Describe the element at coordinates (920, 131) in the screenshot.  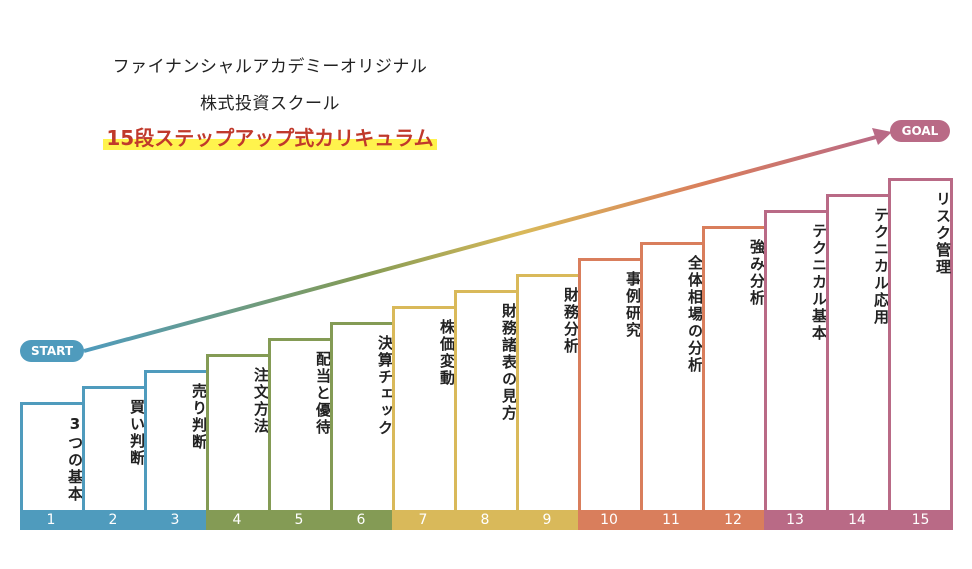
I see `goal-badge: GOAL` at that location.